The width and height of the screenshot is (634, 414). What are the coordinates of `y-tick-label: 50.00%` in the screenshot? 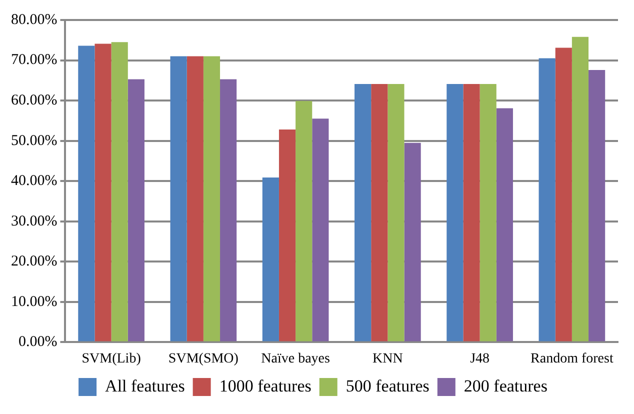 It's located at (34, 140).